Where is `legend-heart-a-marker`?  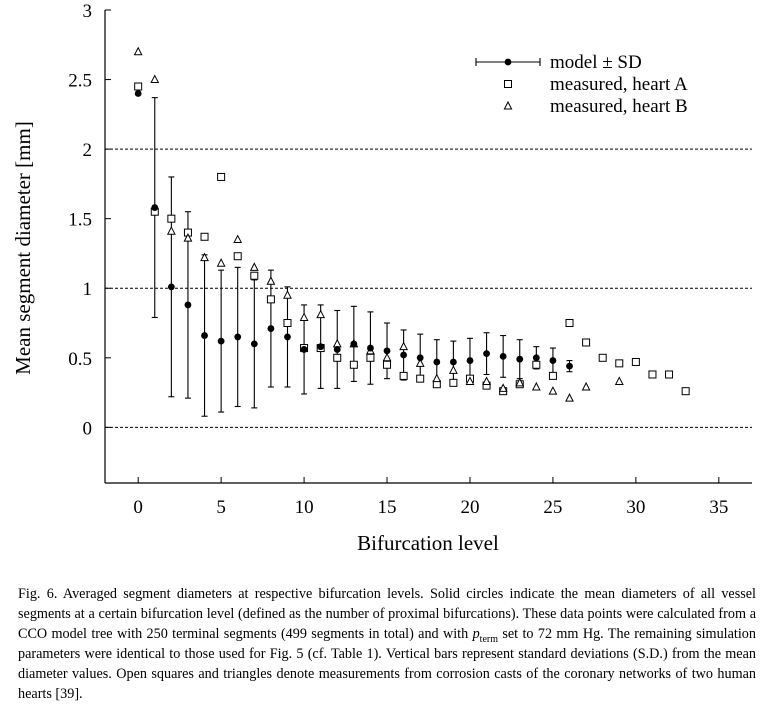
legend-heart-a-marker is located at coordinates (508, 84).